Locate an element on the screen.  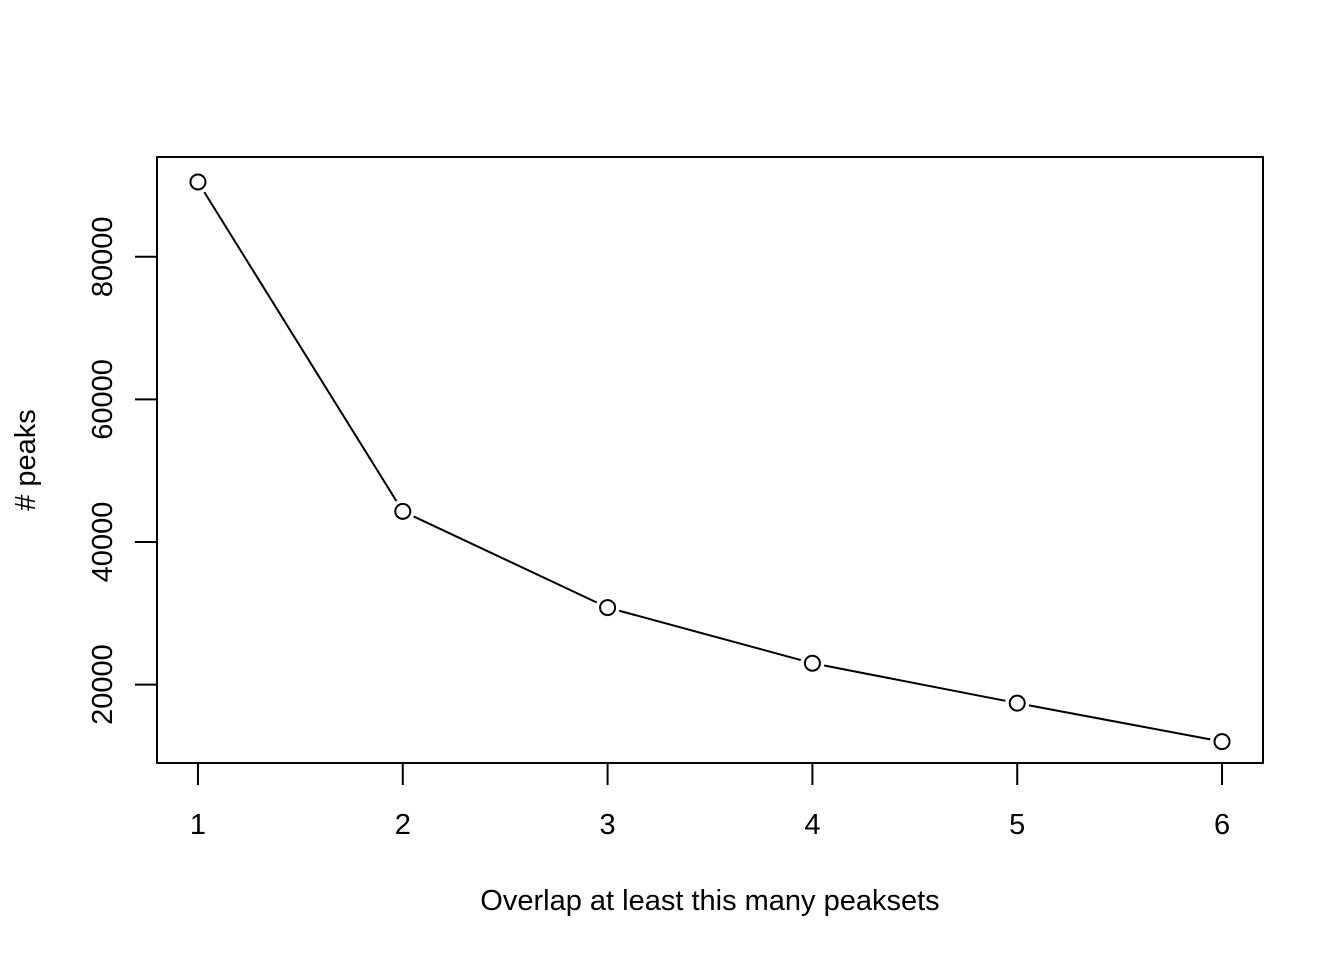
x-tick-label: 3 is located at coordinates (608, 825).